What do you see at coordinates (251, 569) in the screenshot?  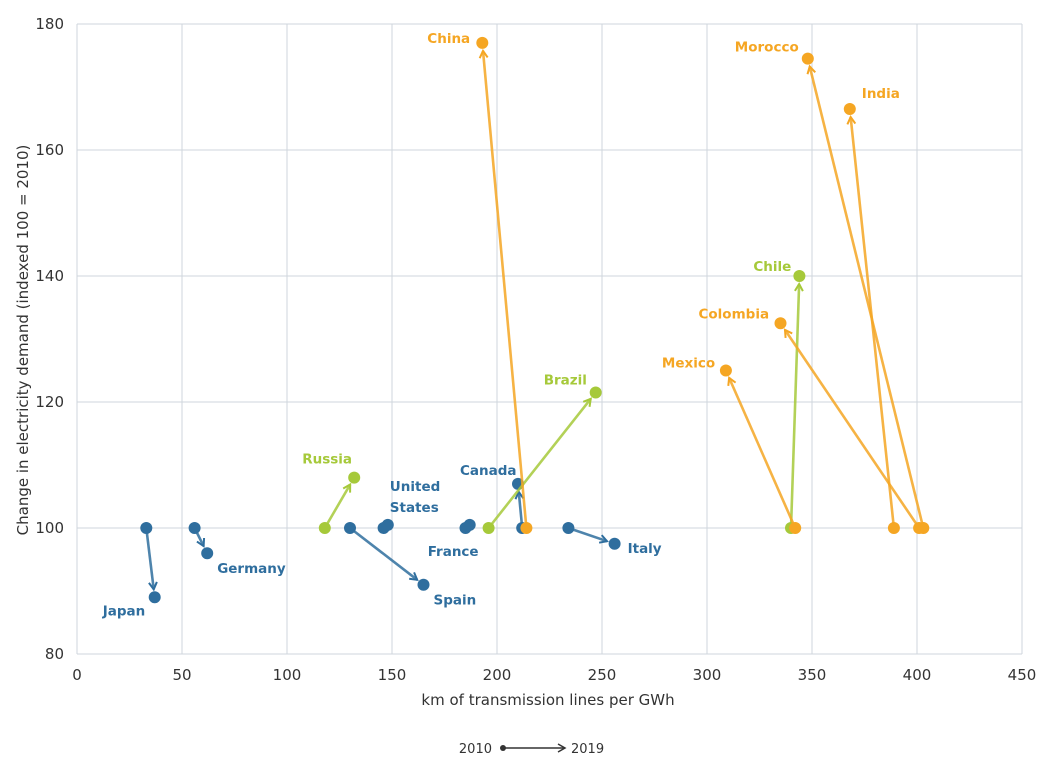 I see `label-germany: Germany` at bounding box center [251, 569].